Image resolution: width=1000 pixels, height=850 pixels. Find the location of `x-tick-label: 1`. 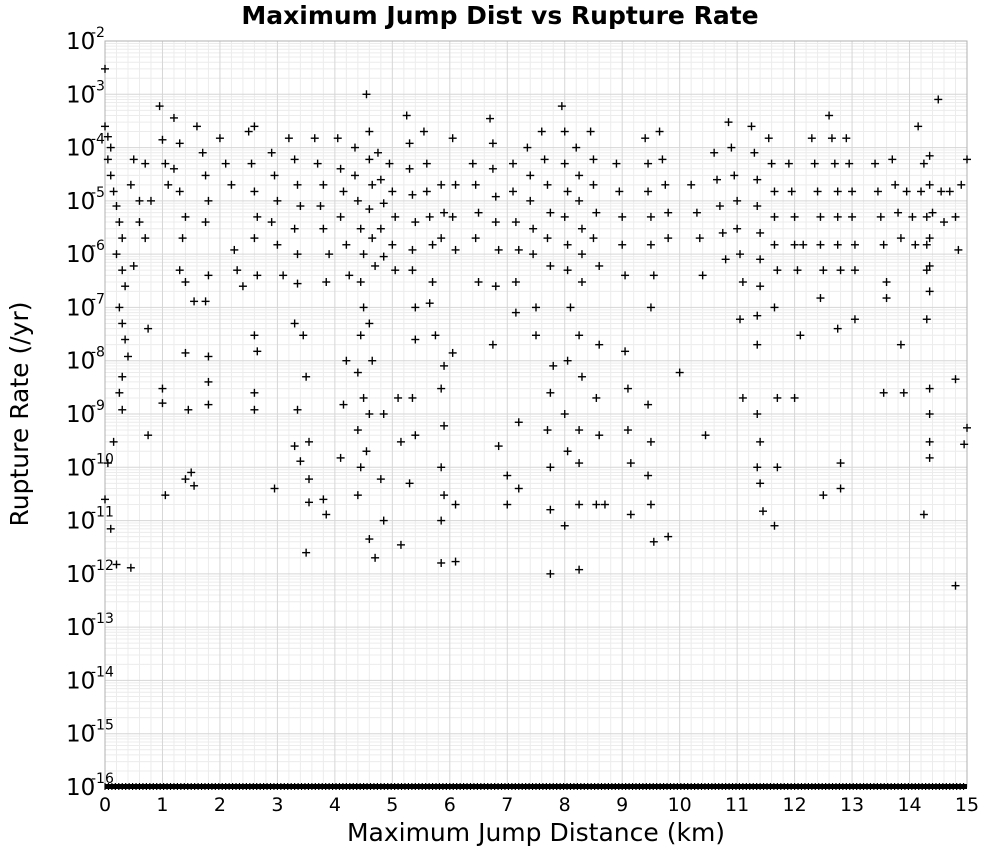

x-tick-label: 1 is located at coordinates (162, 805).